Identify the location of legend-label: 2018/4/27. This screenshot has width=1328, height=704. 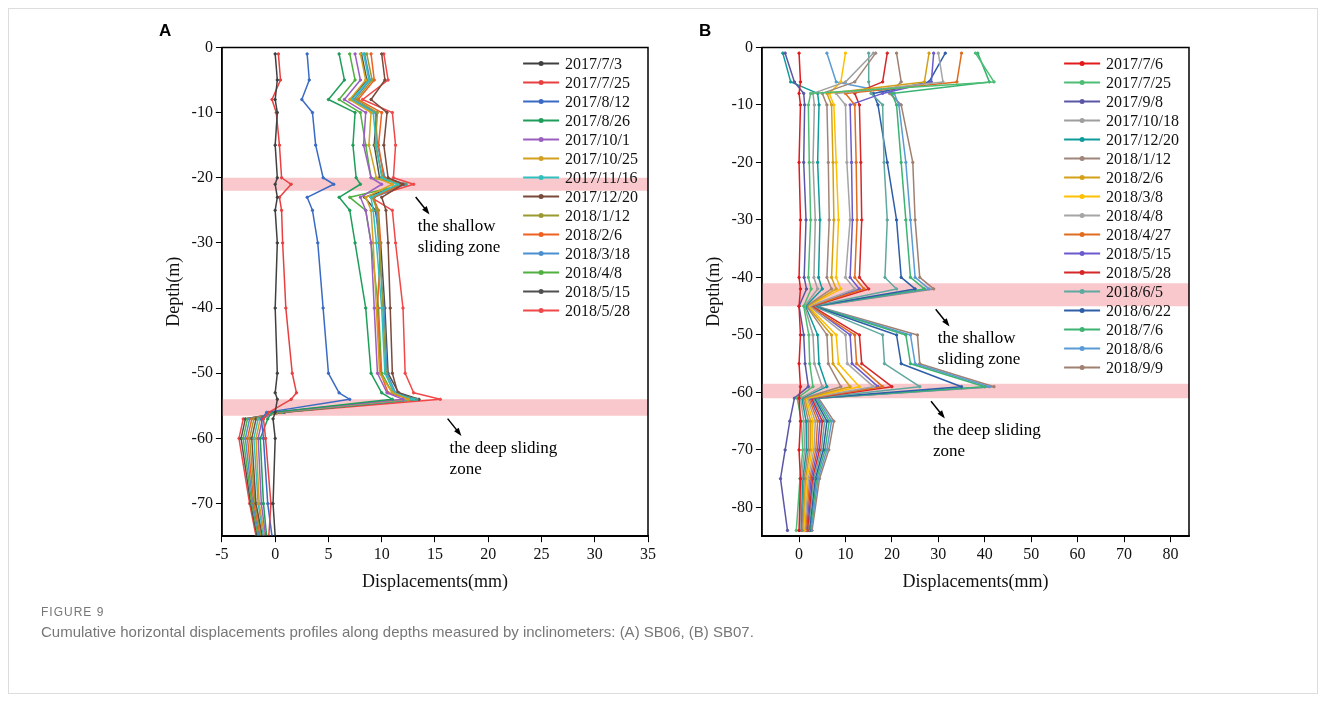
(1138, 234).